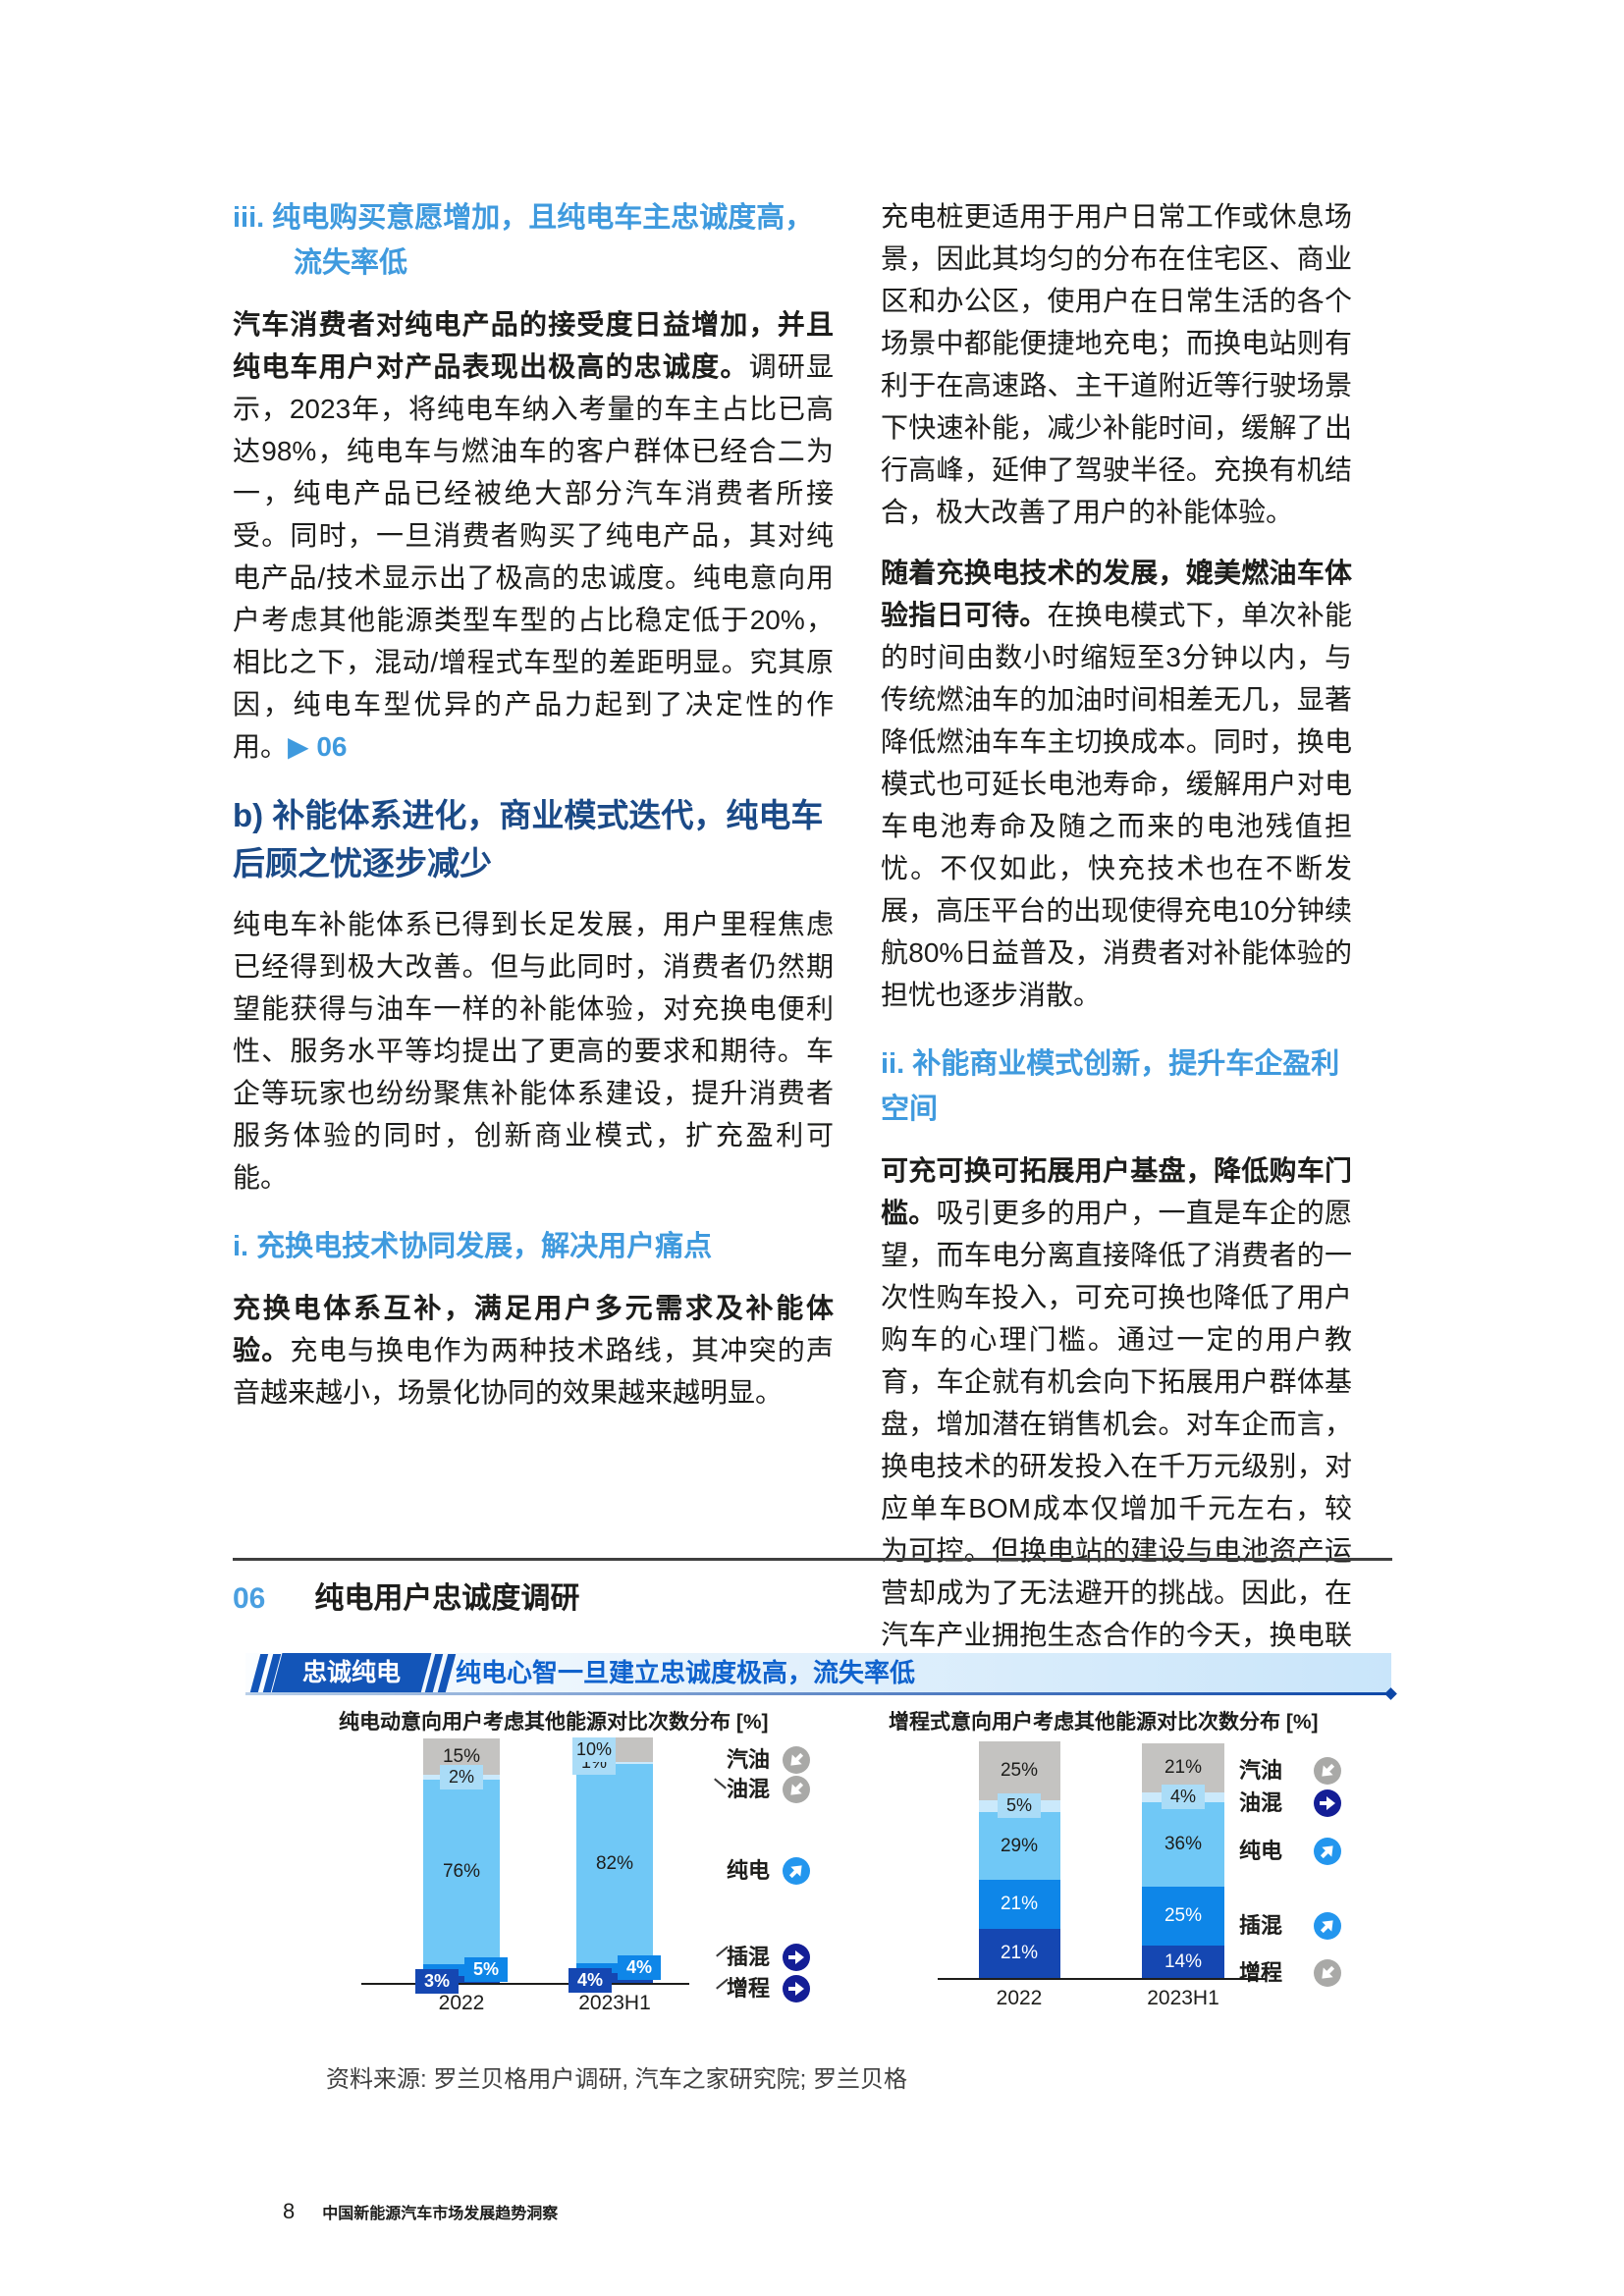  What do you see at coordinates (1390, 1693) in the screenshot?
I see `banner-diamond` at bounding box center [1390, 1693].